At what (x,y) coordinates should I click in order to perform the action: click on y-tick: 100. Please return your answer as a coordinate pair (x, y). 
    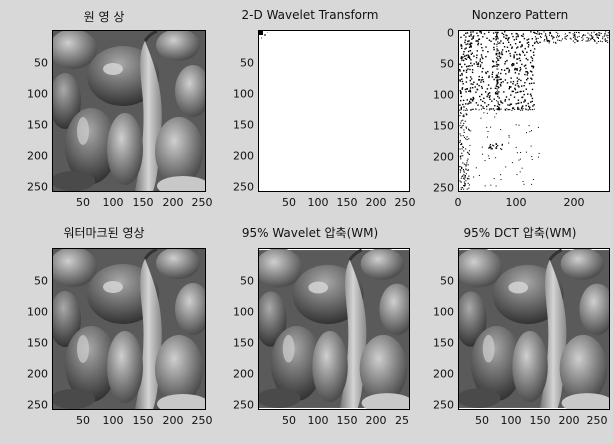
    Looking at the image, I should click on (443, 312).